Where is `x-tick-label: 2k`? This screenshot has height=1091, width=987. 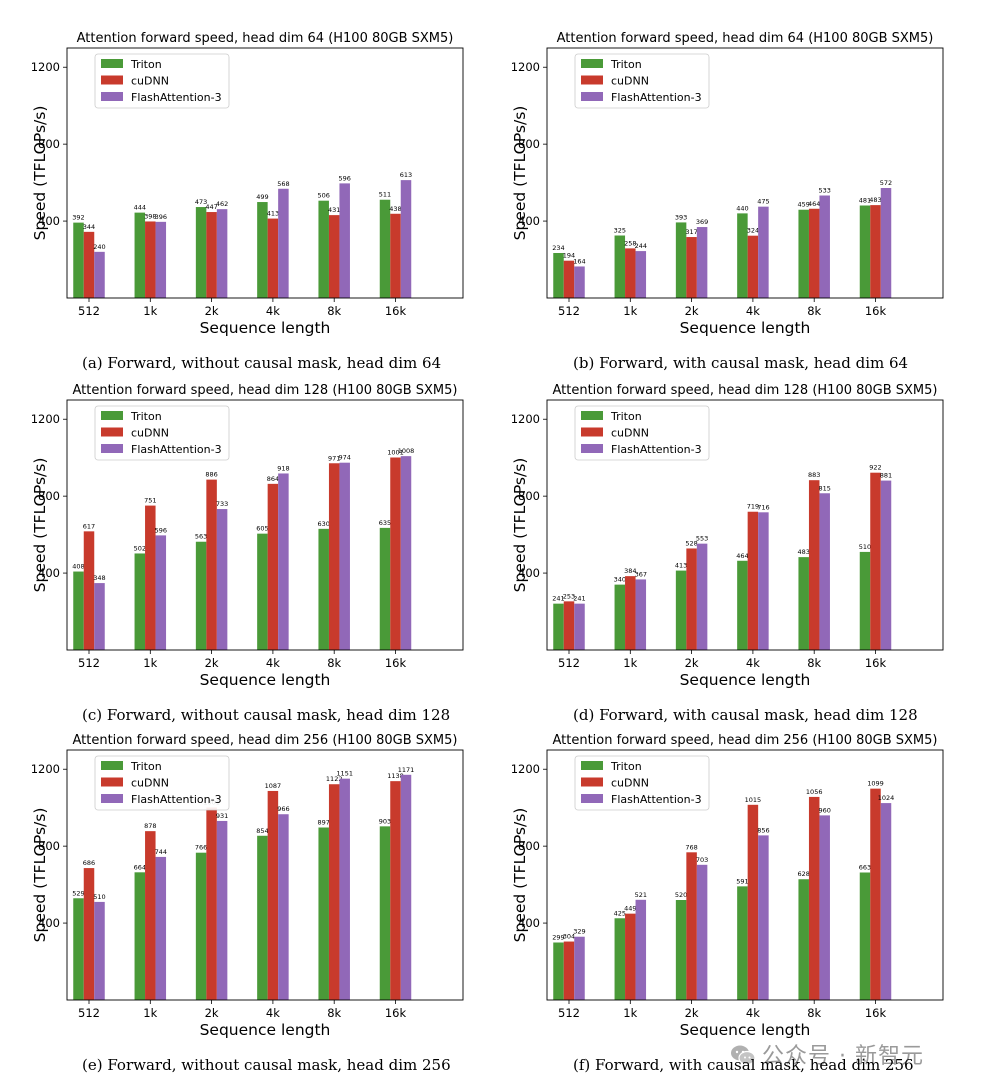 x-tick-label: 2k is located at coordinates (212, 663).